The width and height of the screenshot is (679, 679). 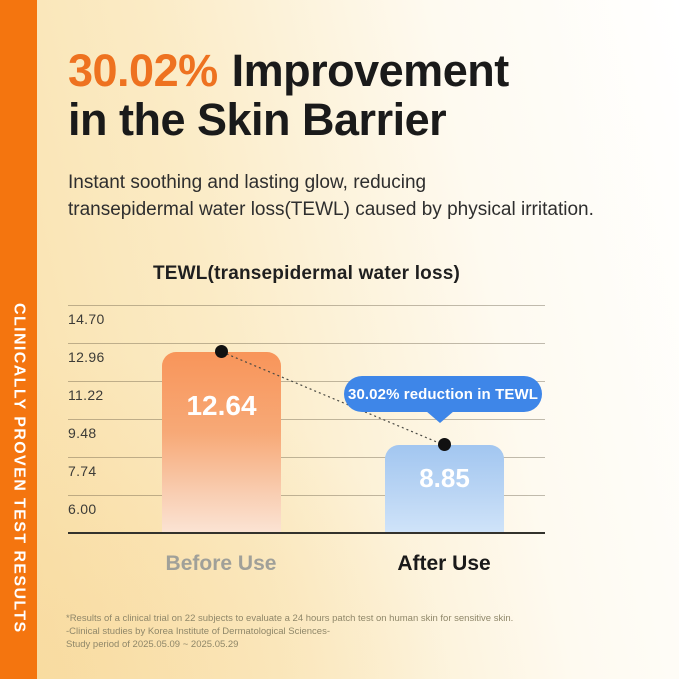 I want to click on x-axis-line, so click(x=306, y=533).